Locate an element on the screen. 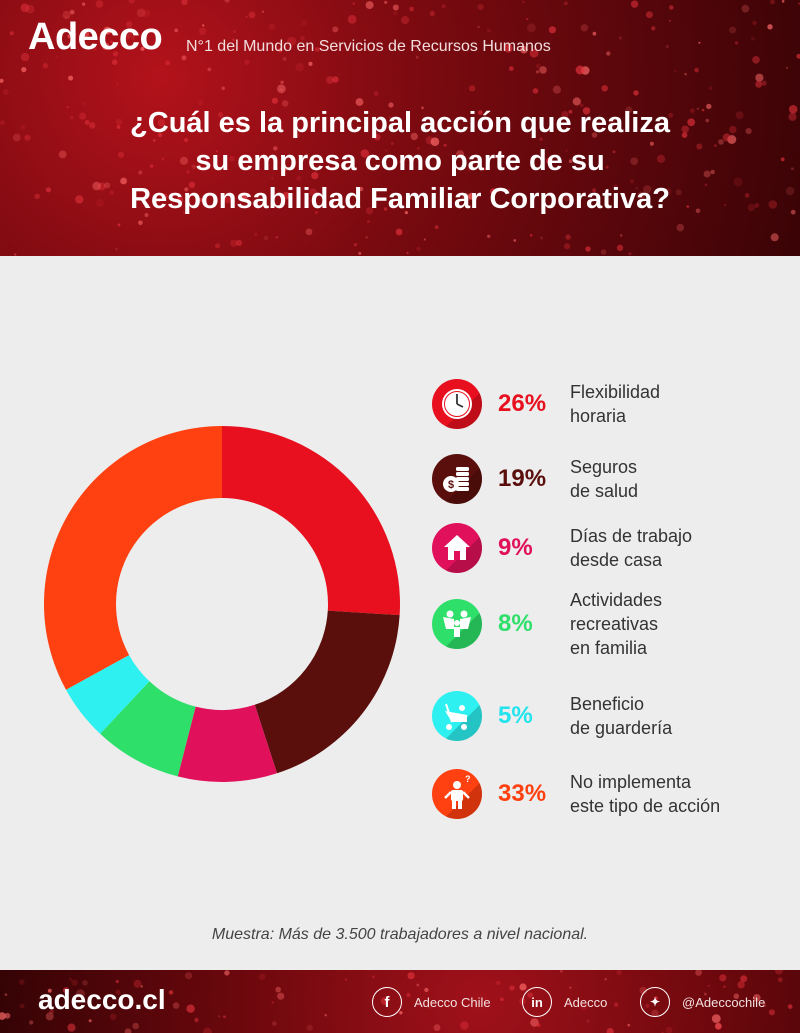 This screenshot has width=800, height=1033. social-linkedin: in Adecco is located at coordinates (564, 1002).